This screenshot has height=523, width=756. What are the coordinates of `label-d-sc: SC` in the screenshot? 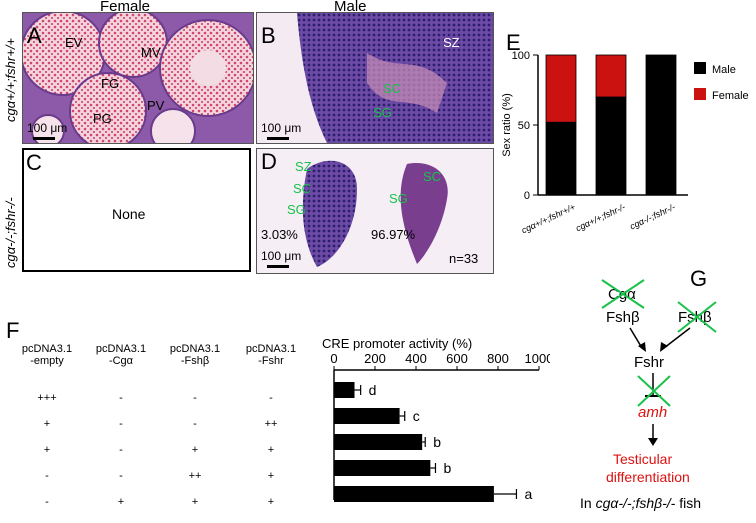 It's located at (302, 188).